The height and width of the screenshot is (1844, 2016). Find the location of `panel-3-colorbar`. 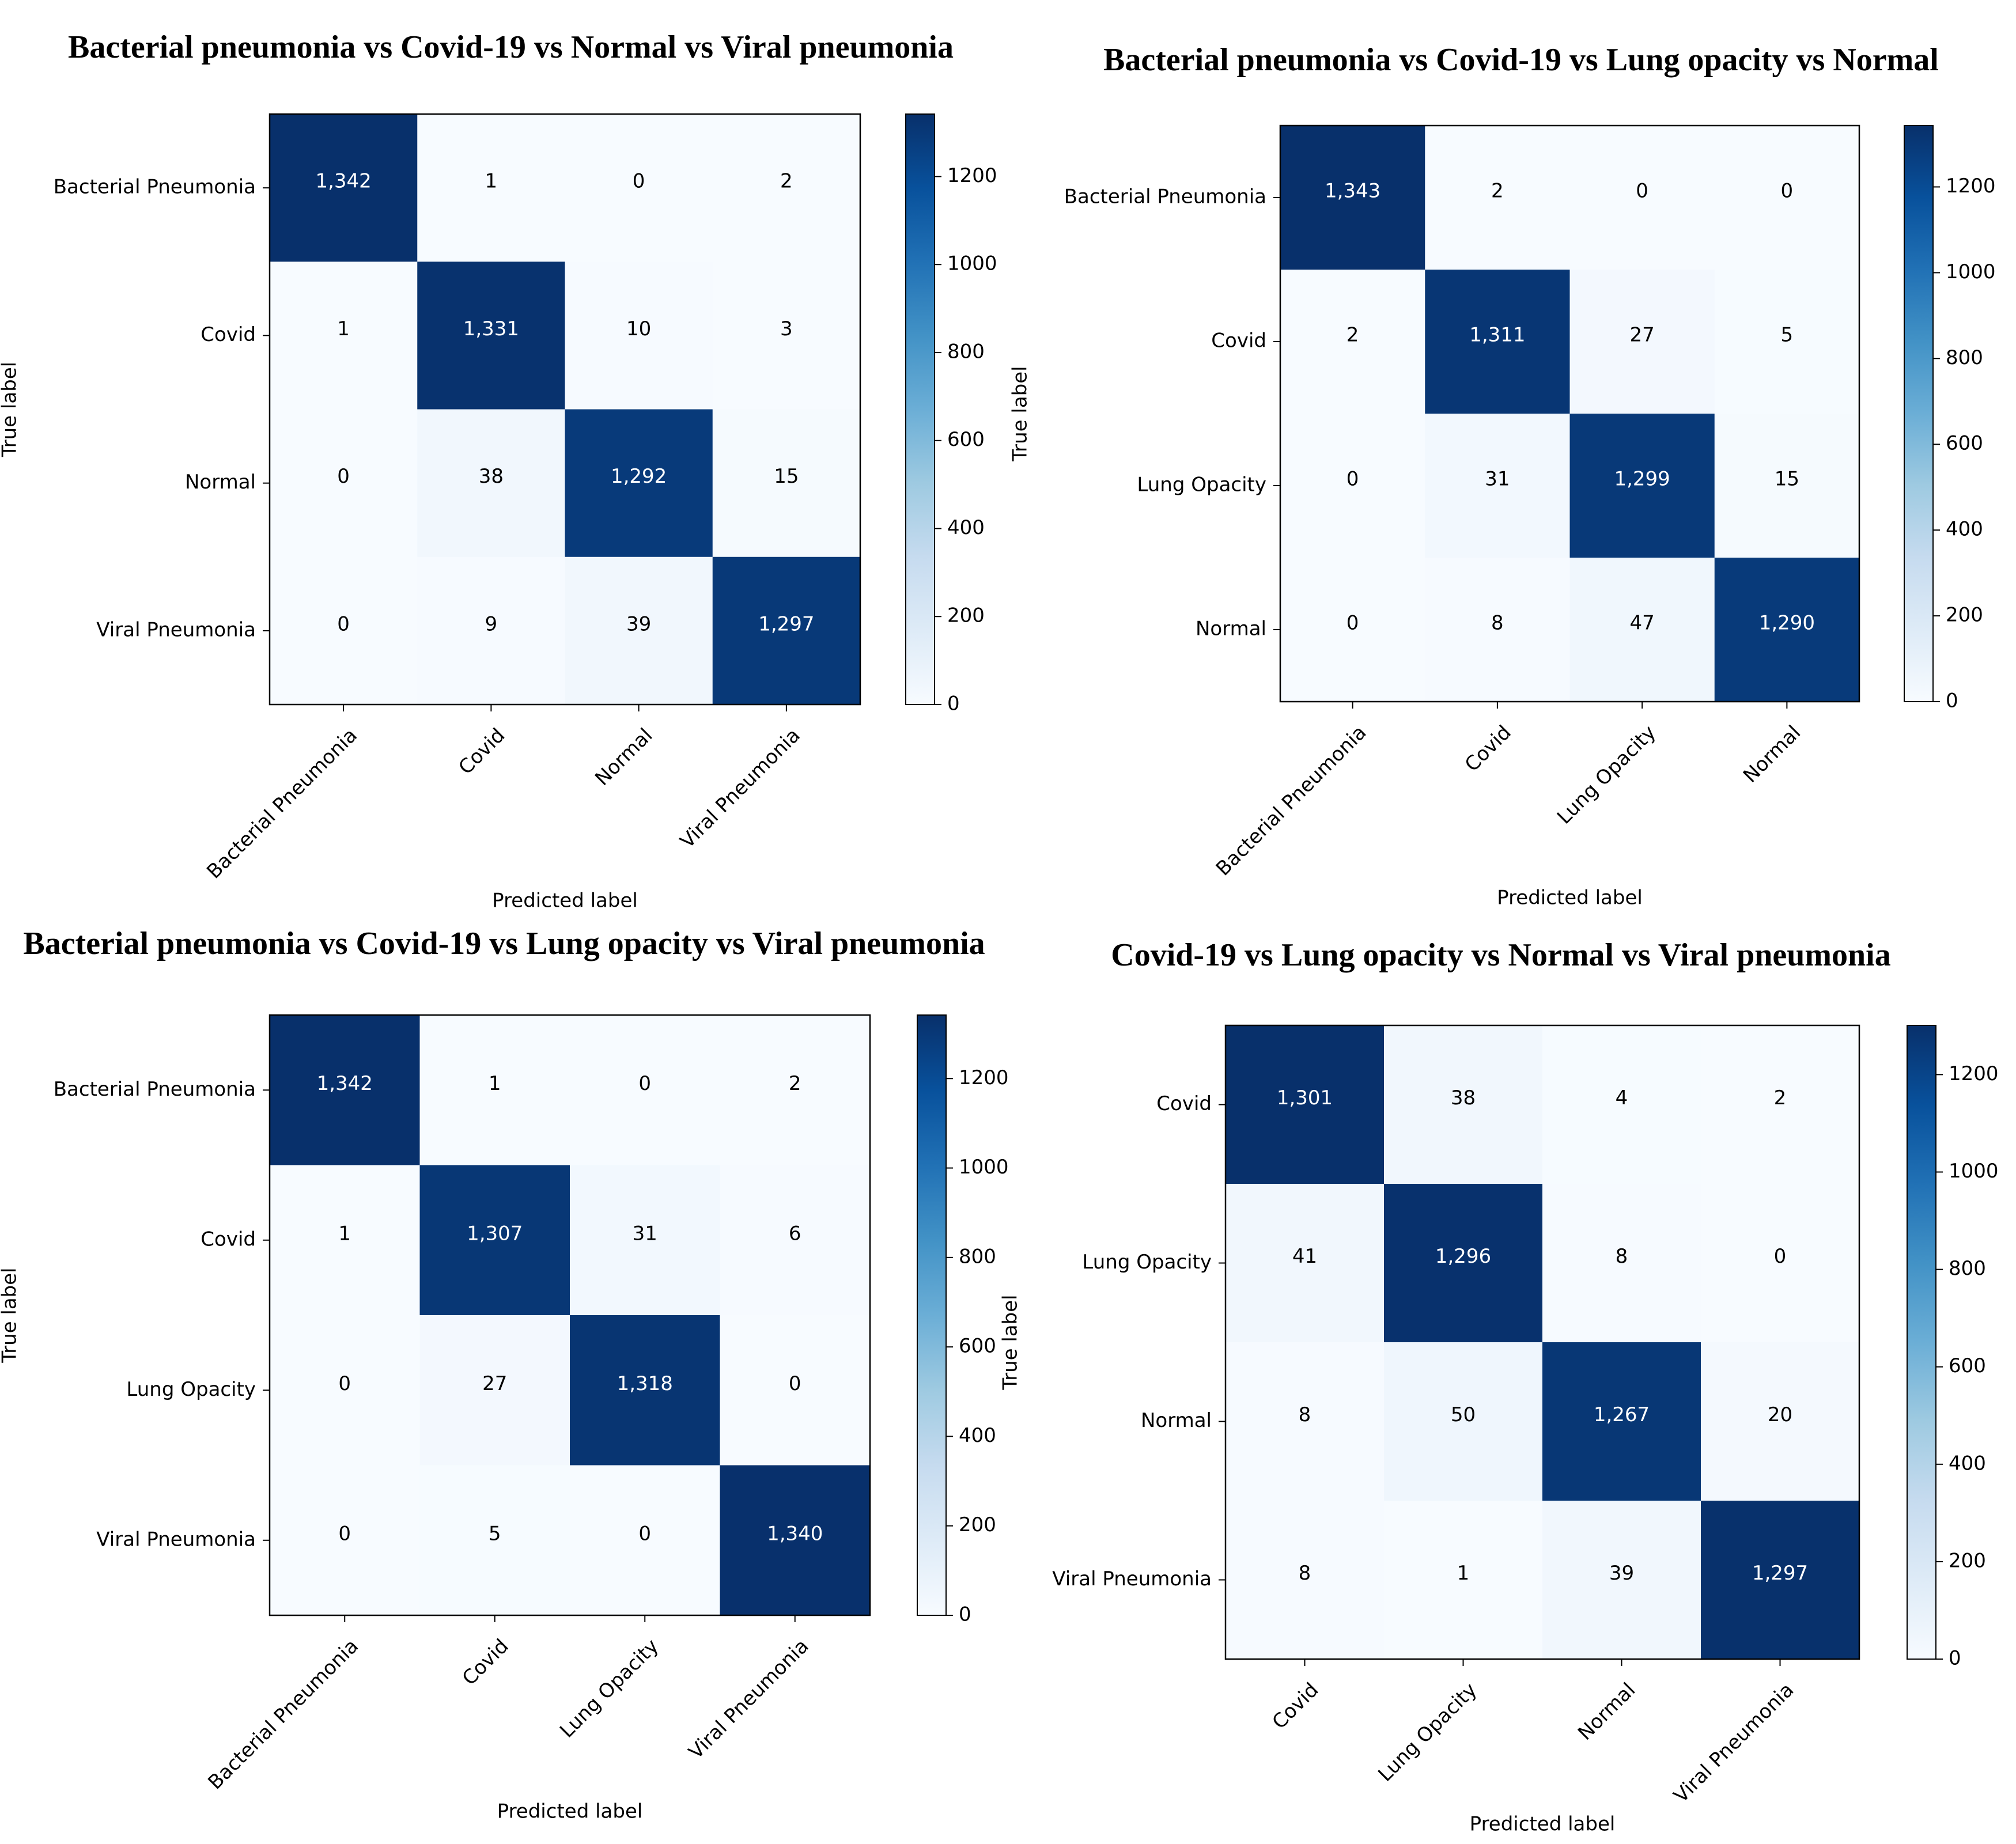

panel-3-colorbar is located at coordinates (932, 1315).